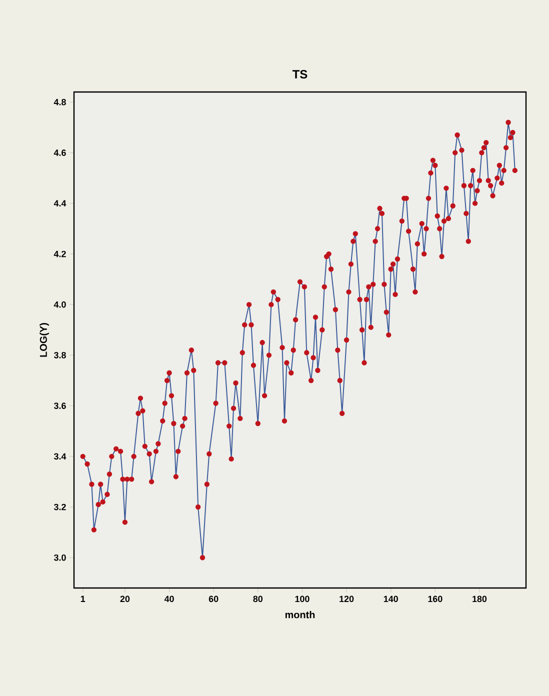 Image resolution: width=549 pixels, height=696 pixels. I want to click on x-tick-label: 80, so click(258, 599).